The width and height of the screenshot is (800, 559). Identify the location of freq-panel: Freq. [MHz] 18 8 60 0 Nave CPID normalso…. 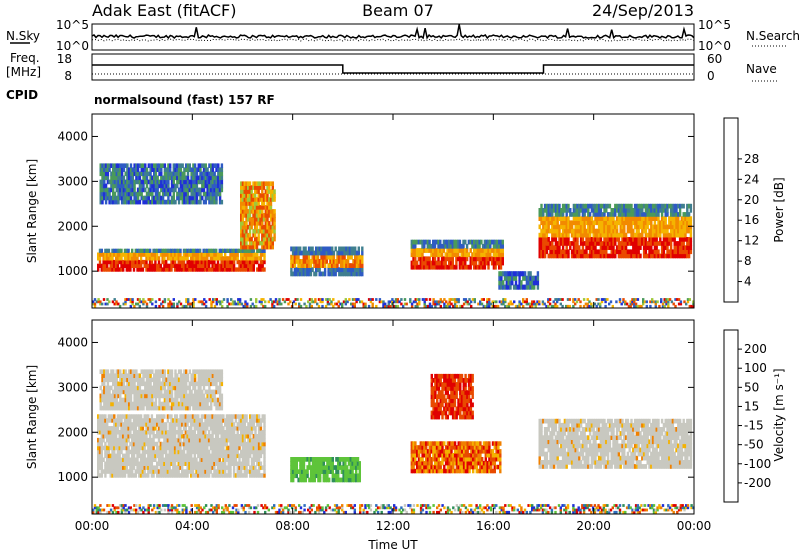
(392, 79).